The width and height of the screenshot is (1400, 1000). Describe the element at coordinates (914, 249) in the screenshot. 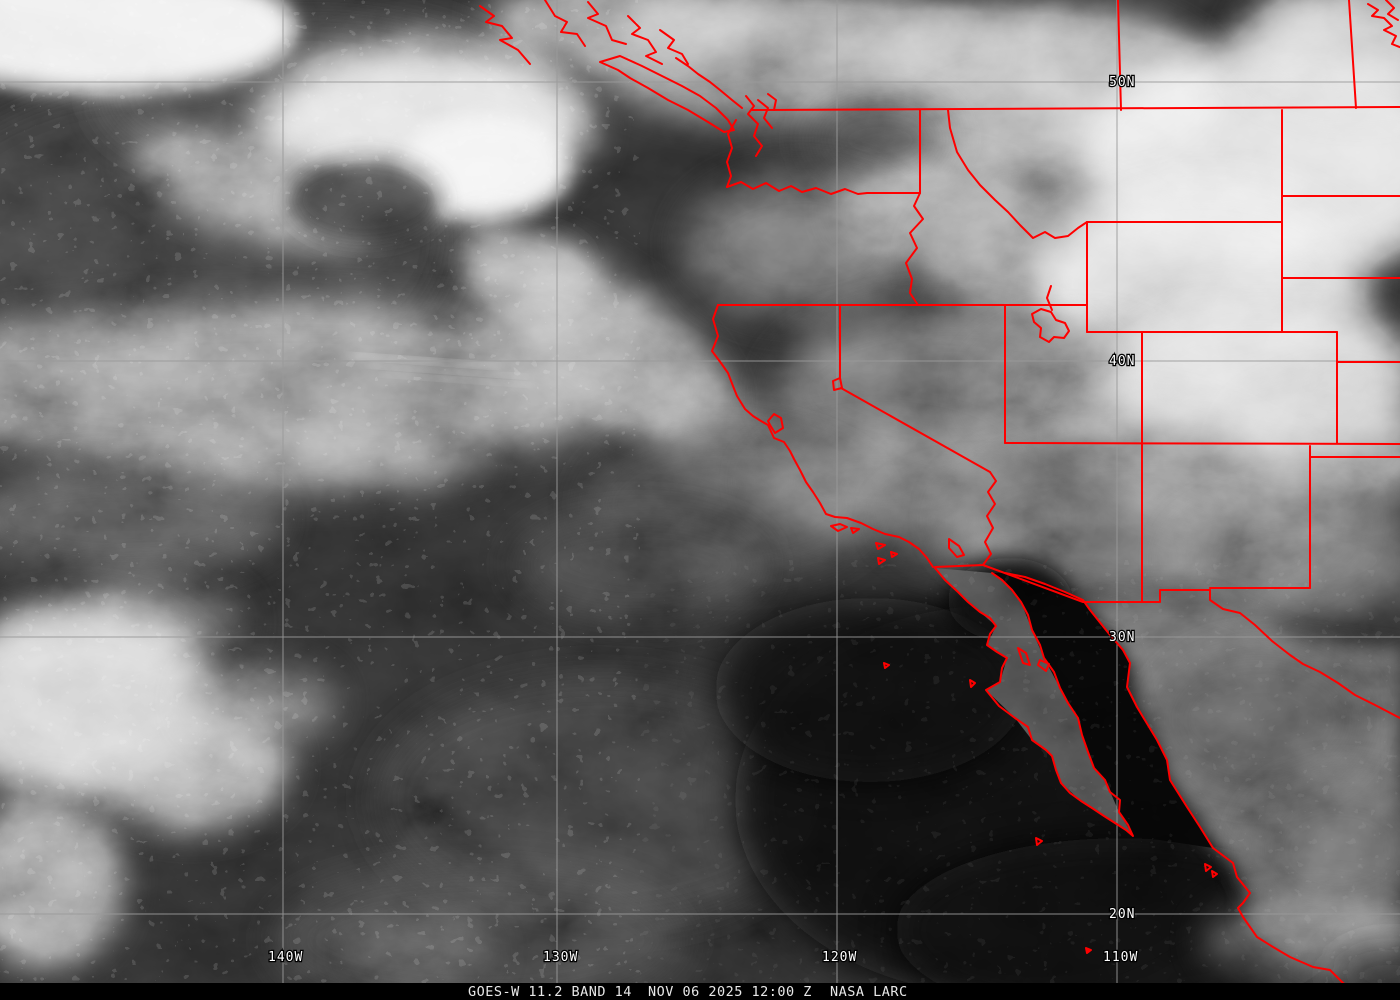

I see `snake-river-border` at that location.